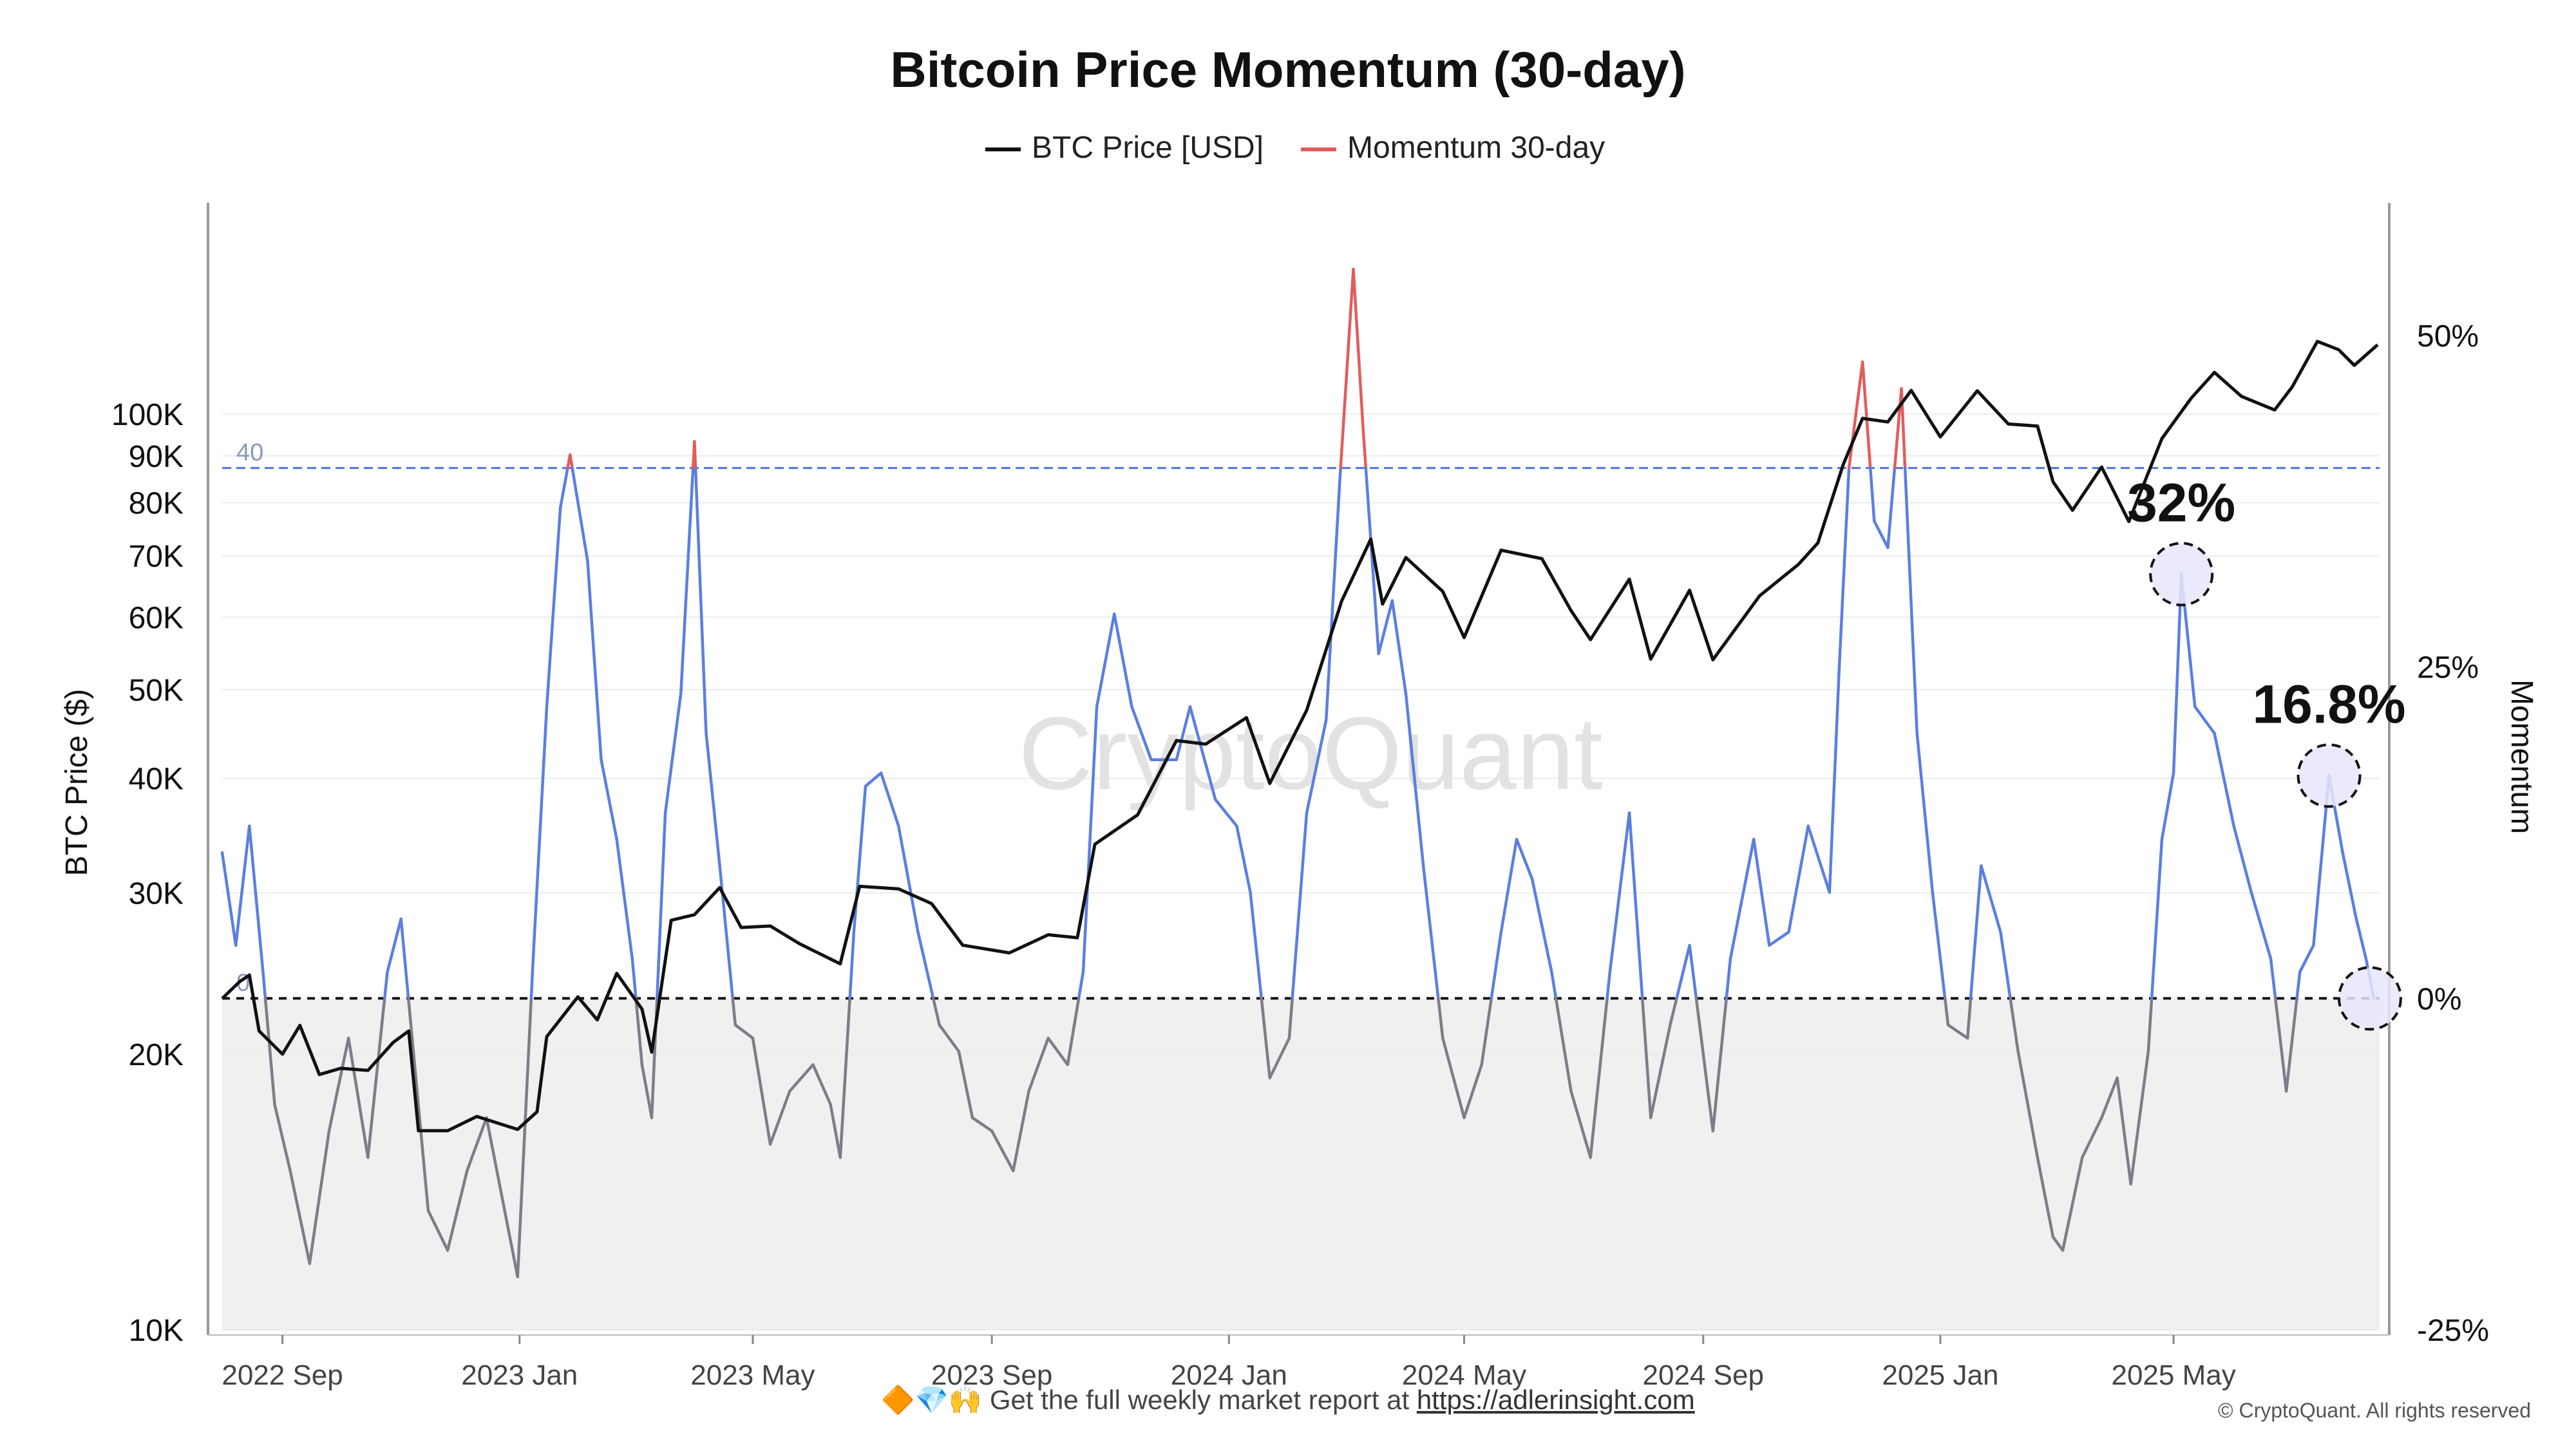 The image size is (2576, 1449). I want to click on y-right-tick-label: 50%, so click(2448, 336).